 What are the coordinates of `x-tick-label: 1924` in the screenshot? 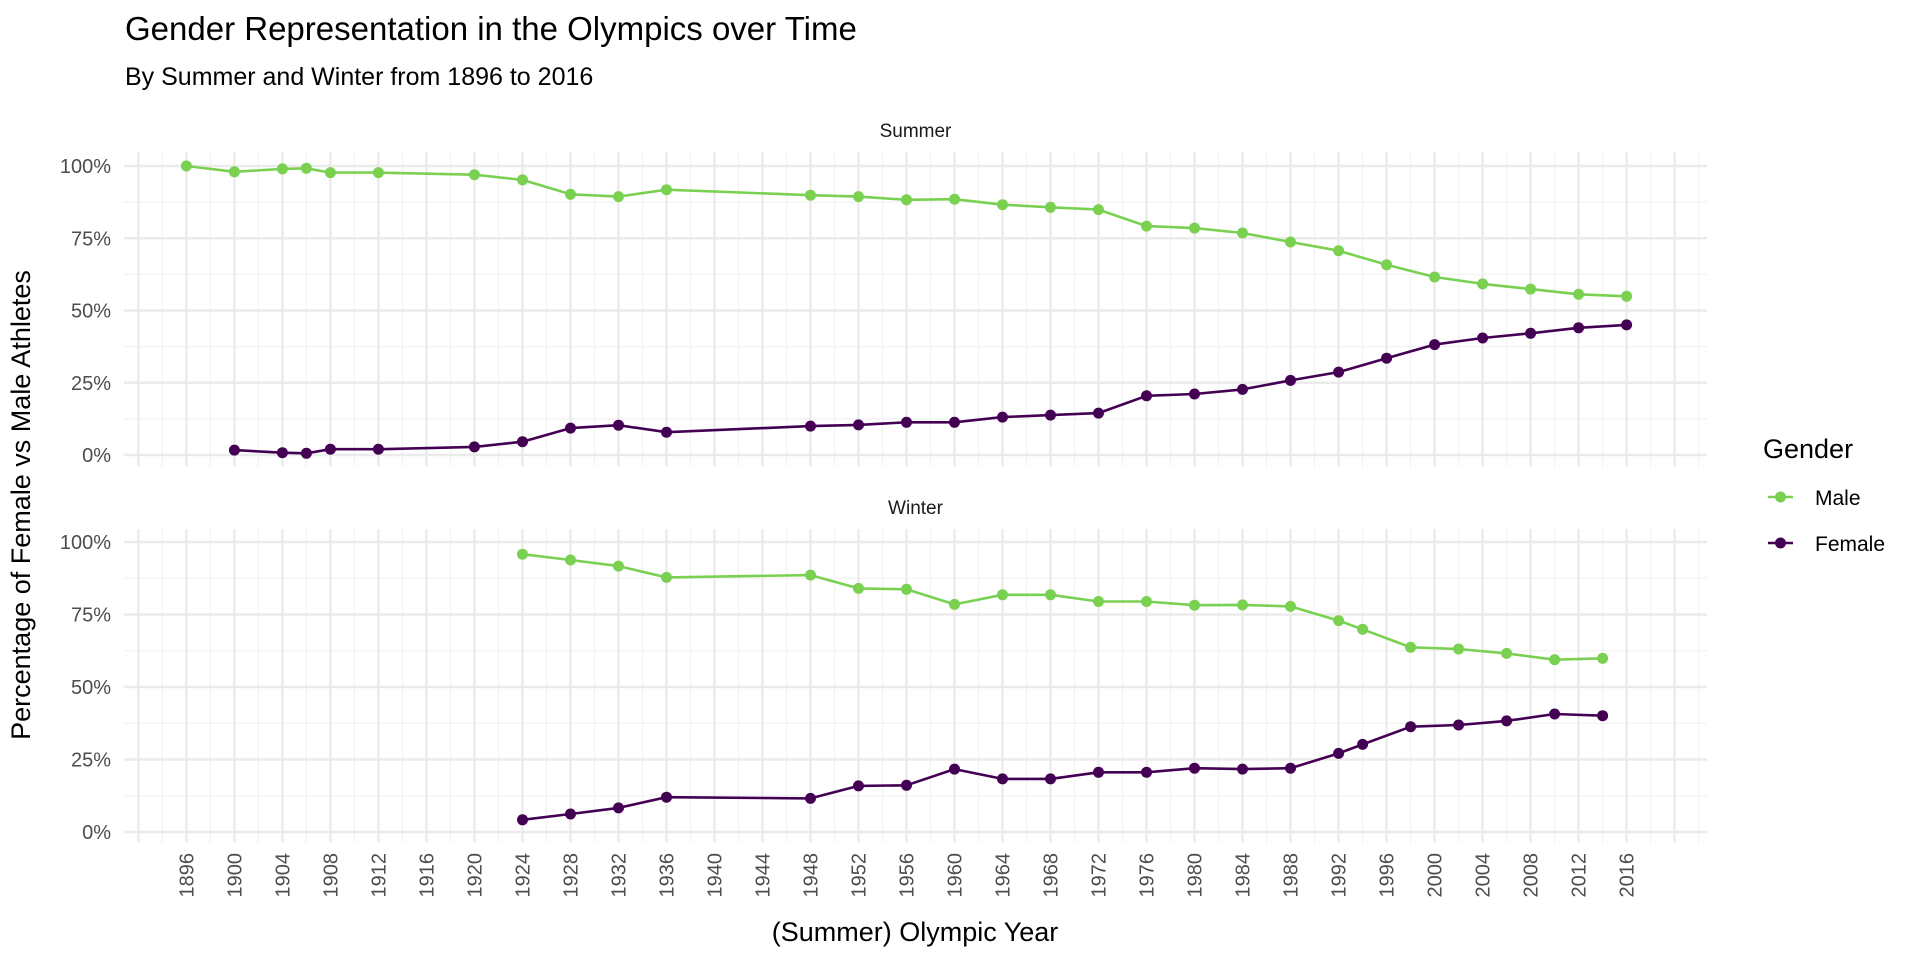 It's located at (524, 875).